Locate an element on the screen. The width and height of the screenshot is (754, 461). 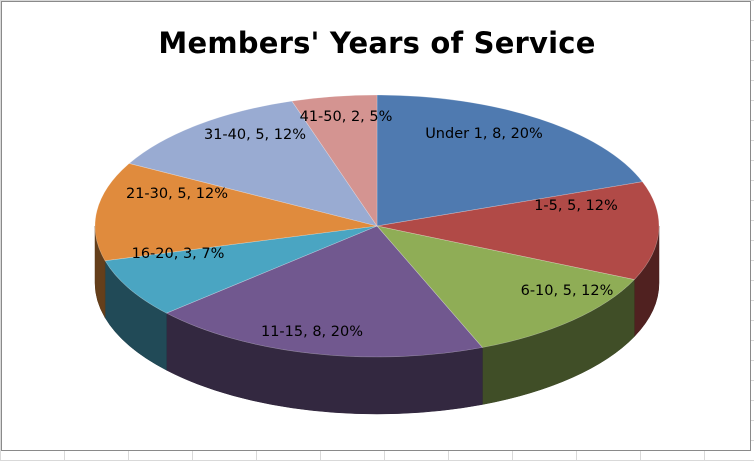
slice-label-2: 6-10, 5, 12% is located at coordinates (567, 291).